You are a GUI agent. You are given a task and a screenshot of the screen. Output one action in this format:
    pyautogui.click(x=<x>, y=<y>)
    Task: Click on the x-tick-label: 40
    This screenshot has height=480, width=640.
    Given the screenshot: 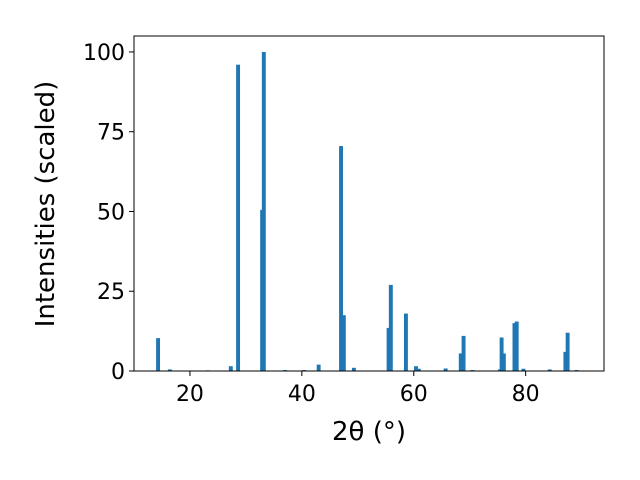 What is the action you would take?
    pyautogui.click(x=302, y=394)
    